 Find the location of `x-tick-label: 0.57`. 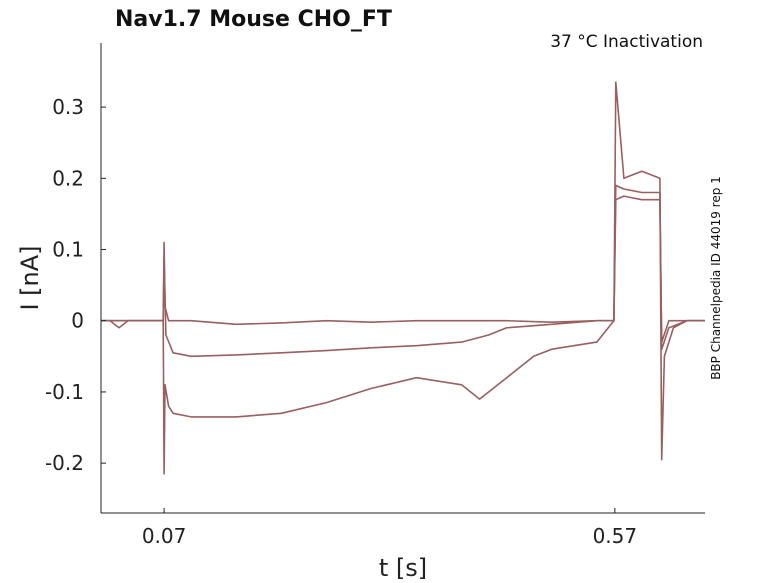

x-tick-label: 0.57 is located at coordinates (615, 536).